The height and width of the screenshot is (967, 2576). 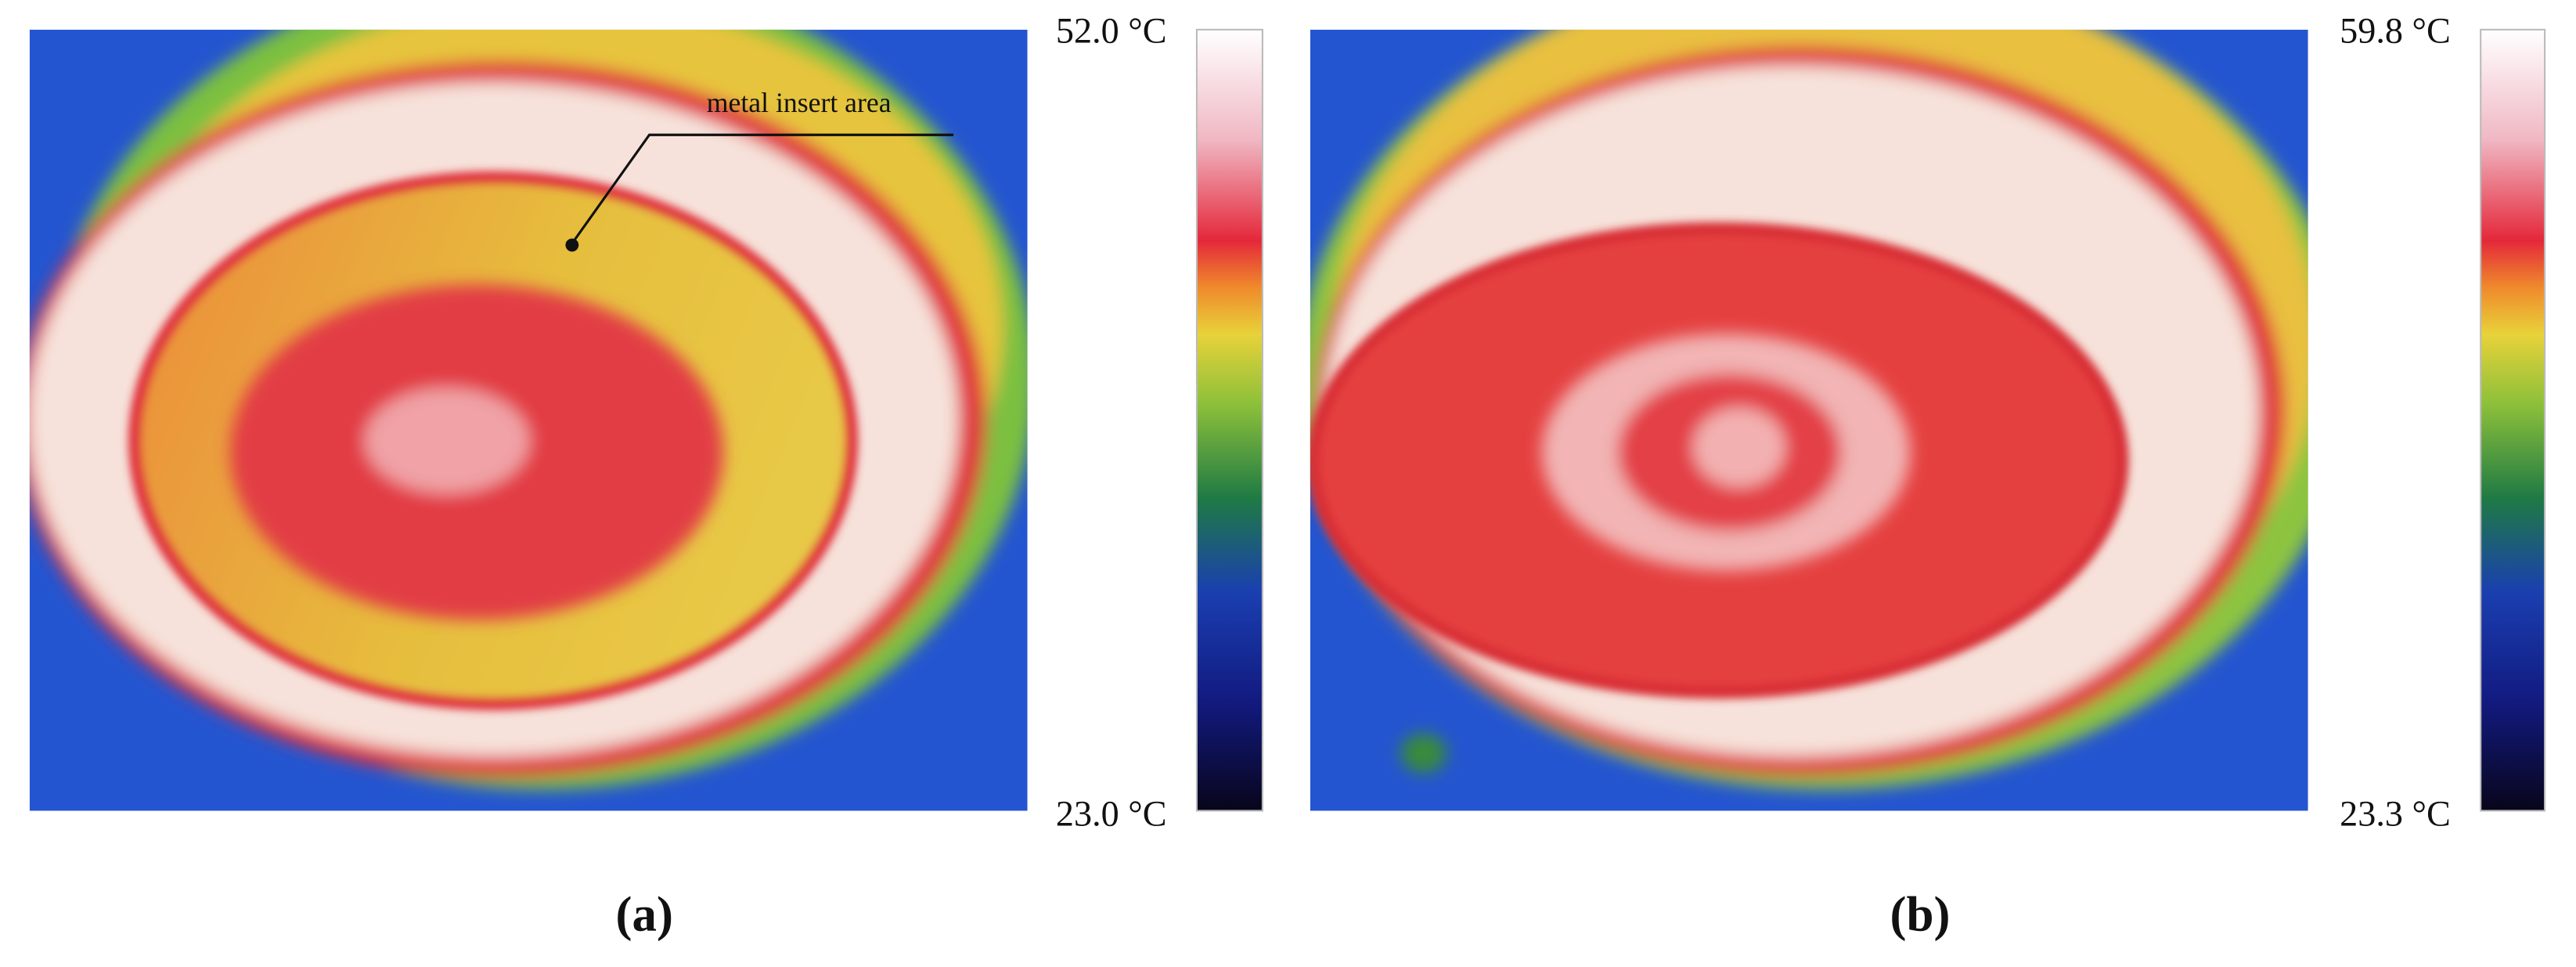 I want to click on min-label: 23.0 °C, so click(x=1111, y=813).